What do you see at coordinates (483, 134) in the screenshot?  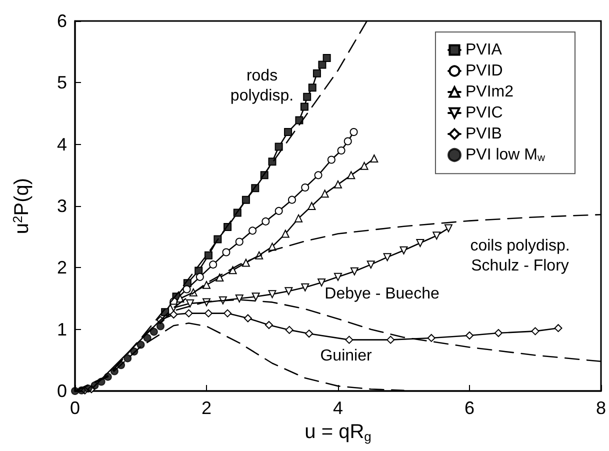 I see `legend-label: PVIB` at bounding box center [483, 134].